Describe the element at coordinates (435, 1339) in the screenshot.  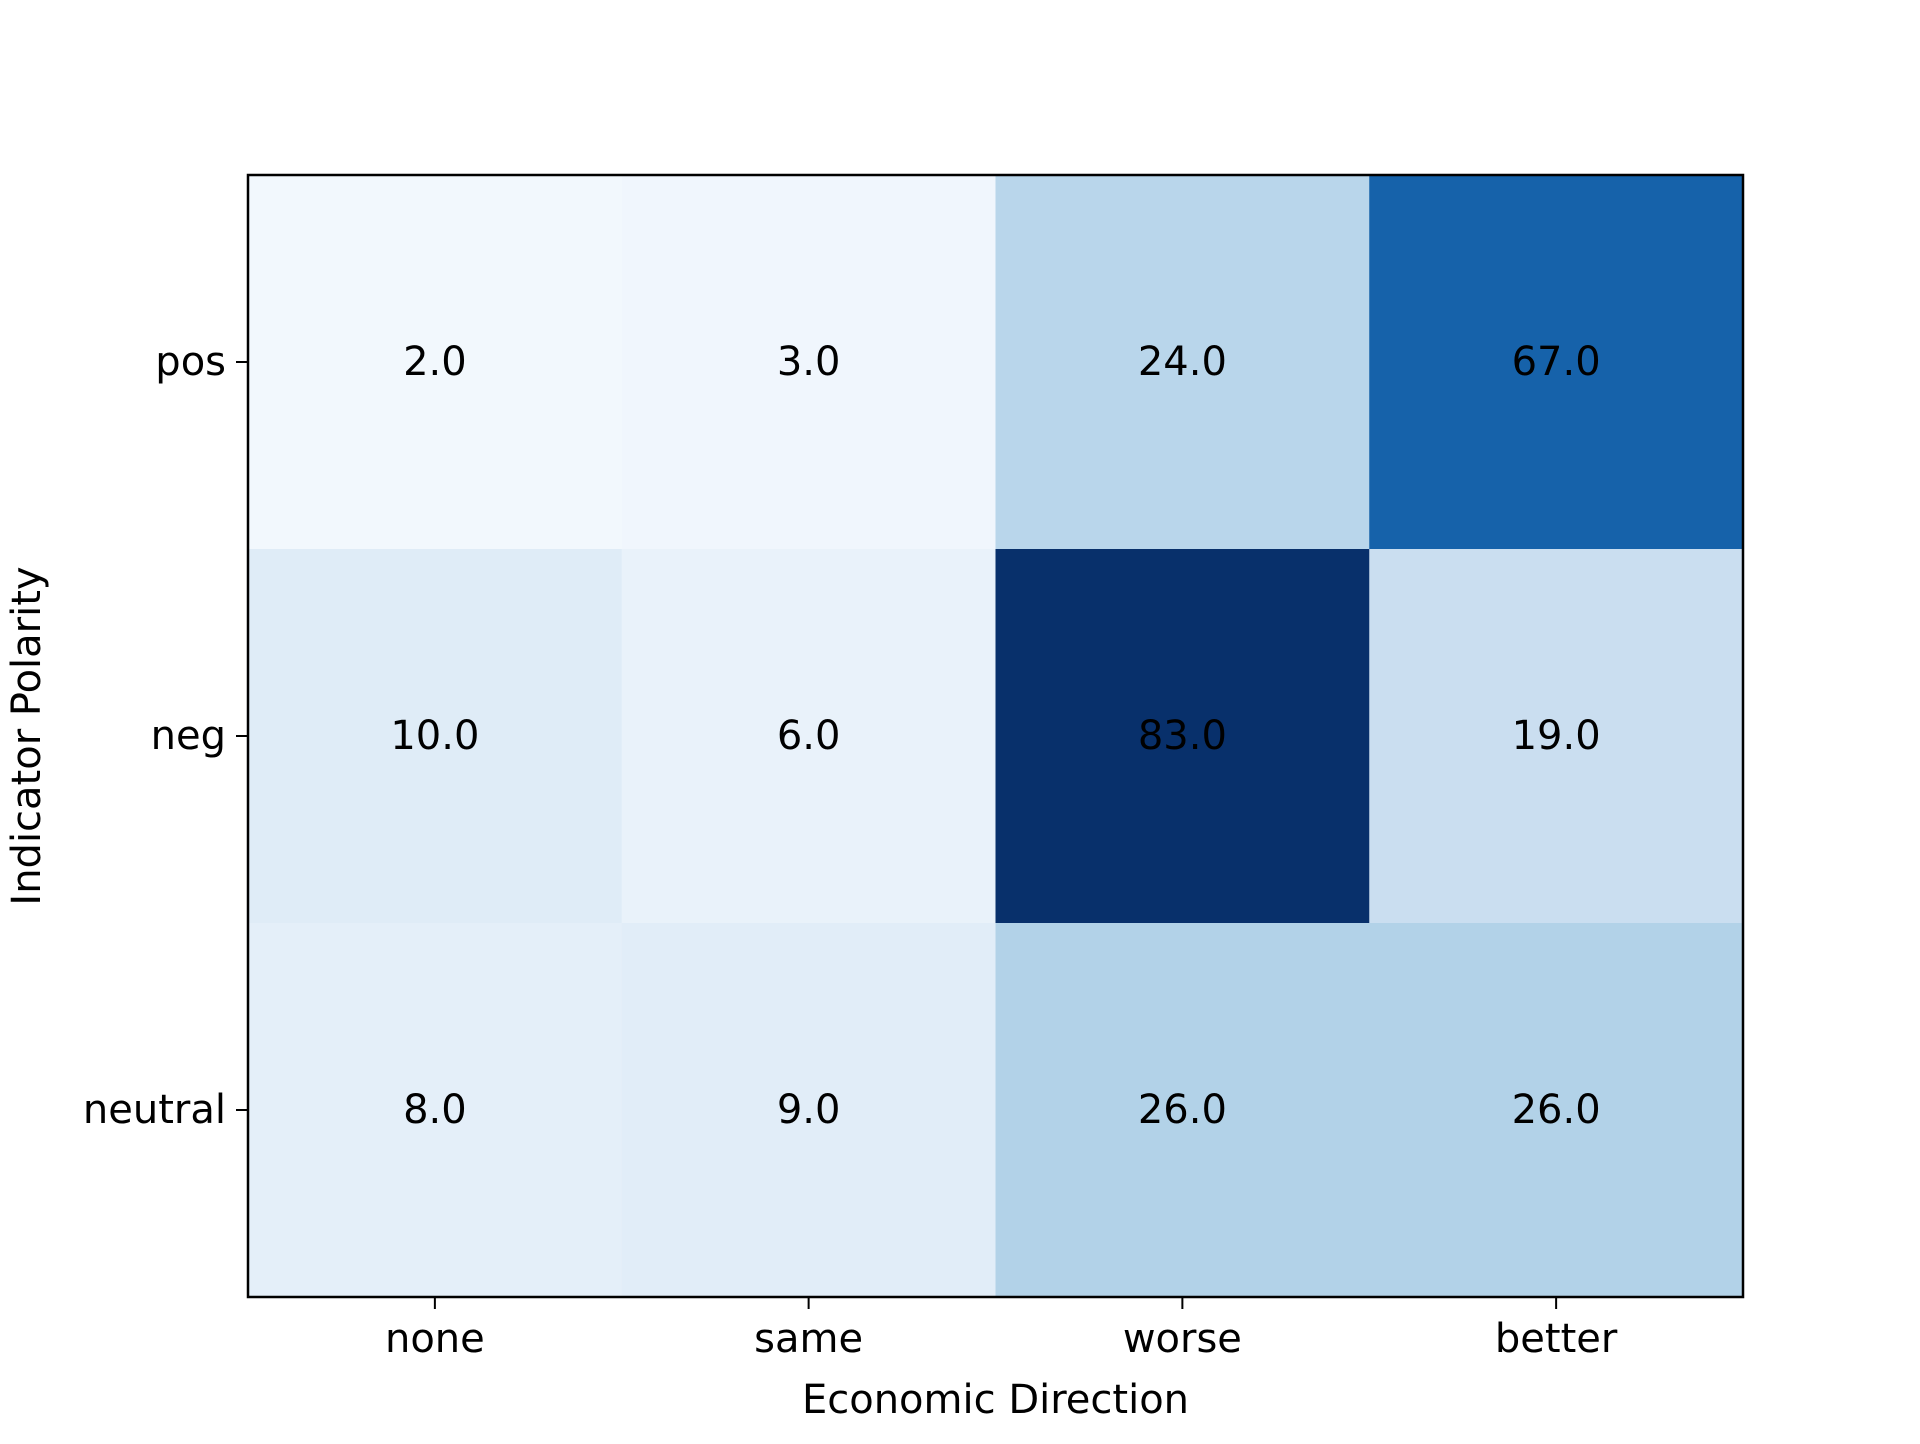
I see `x-tick-label: none` at that location.